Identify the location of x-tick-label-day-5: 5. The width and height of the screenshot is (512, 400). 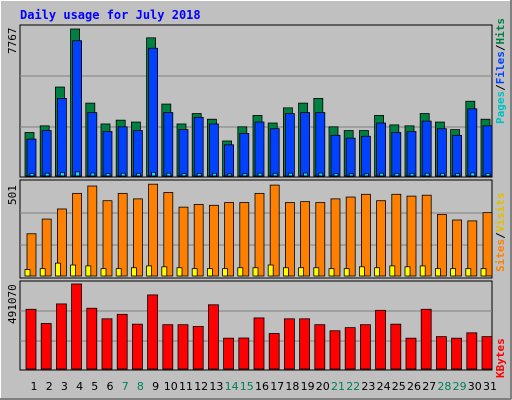
(94, 386).